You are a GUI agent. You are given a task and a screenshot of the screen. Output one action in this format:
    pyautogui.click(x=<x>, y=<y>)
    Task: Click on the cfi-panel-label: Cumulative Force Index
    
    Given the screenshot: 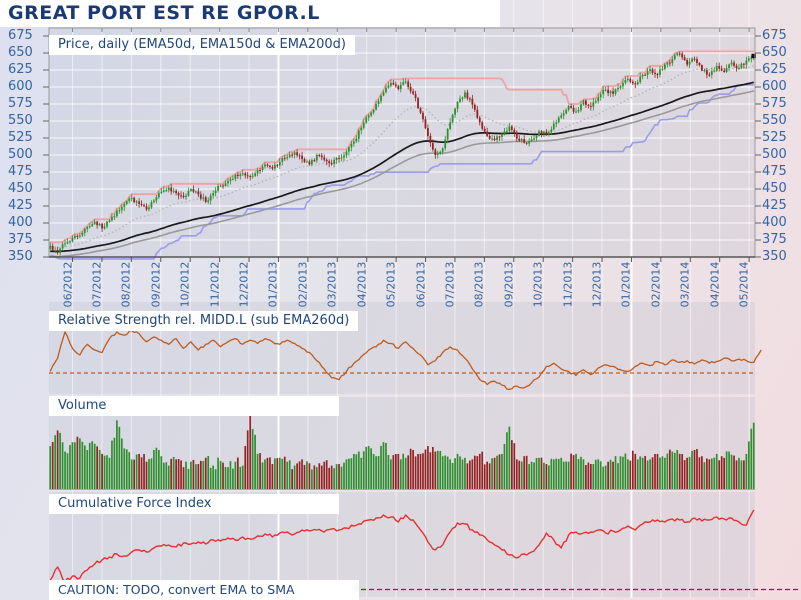 What is the action you would take?
    pyautogui.click(x=194, y=504)
    